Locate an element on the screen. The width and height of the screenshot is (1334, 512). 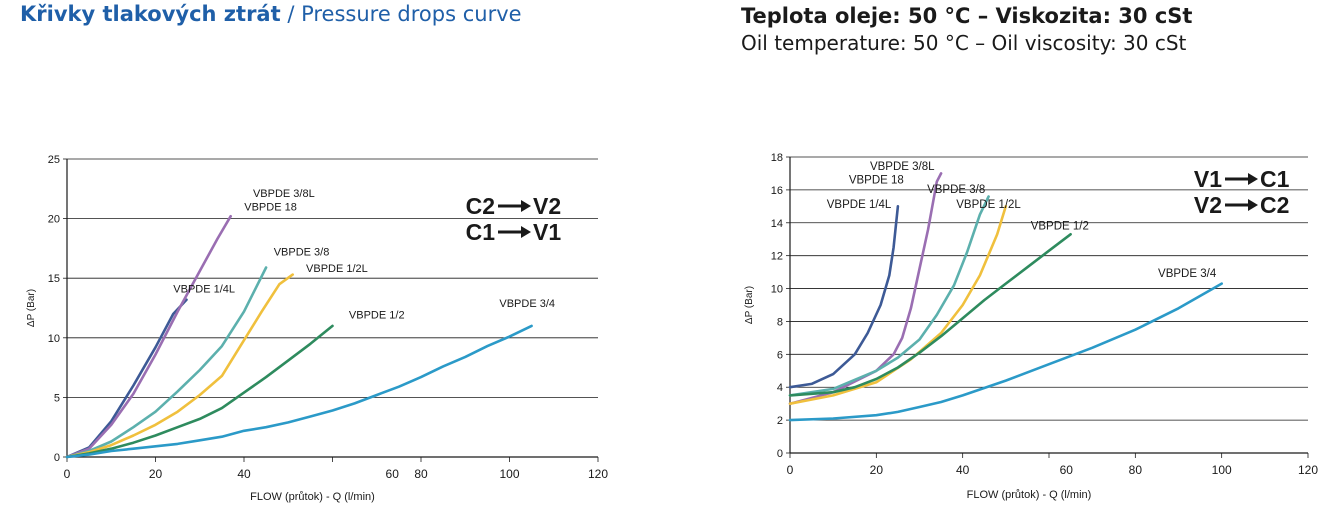
y-tick-label: 6 is located at coordinates (780, 355).